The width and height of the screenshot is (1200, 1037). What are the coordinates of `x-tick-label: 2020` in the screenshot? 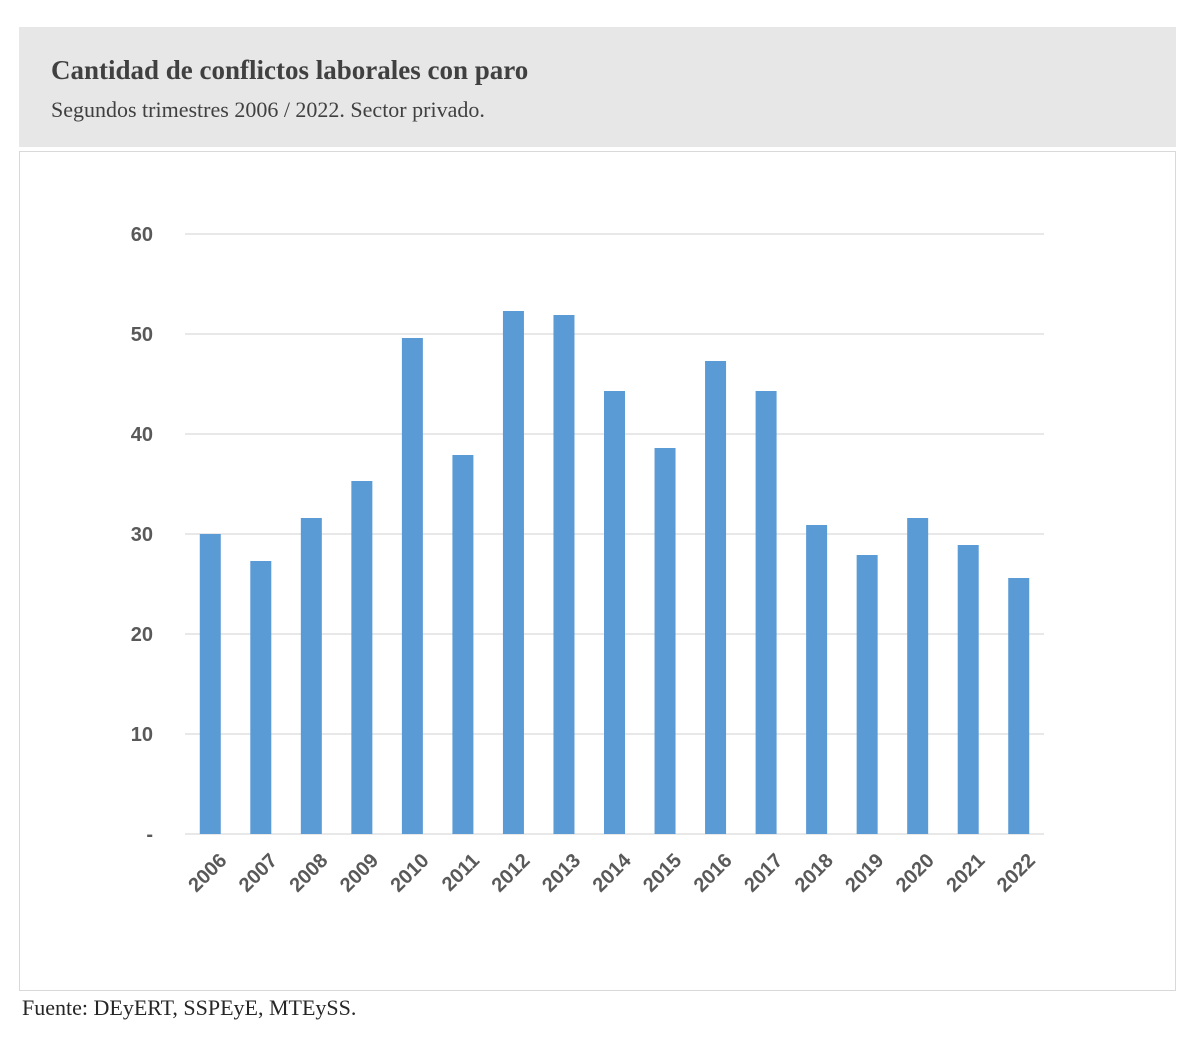 It's located at (915, 873).